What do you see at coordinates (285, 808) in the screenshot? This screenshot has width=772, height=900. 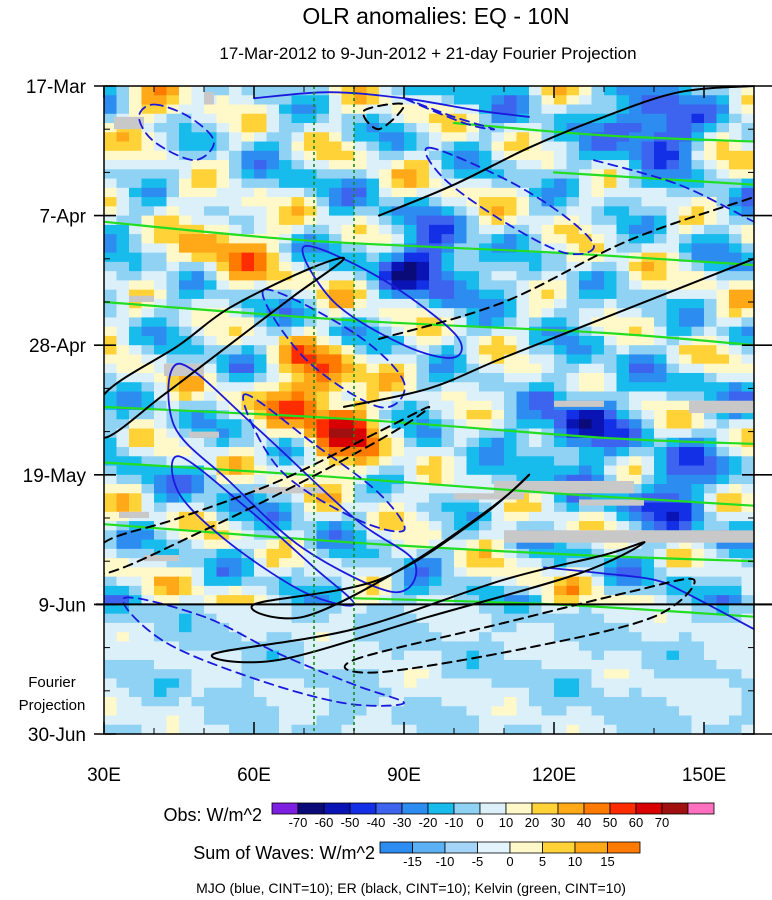 I see `obs-colorbar-swatch` at bounding box center [285, 808].